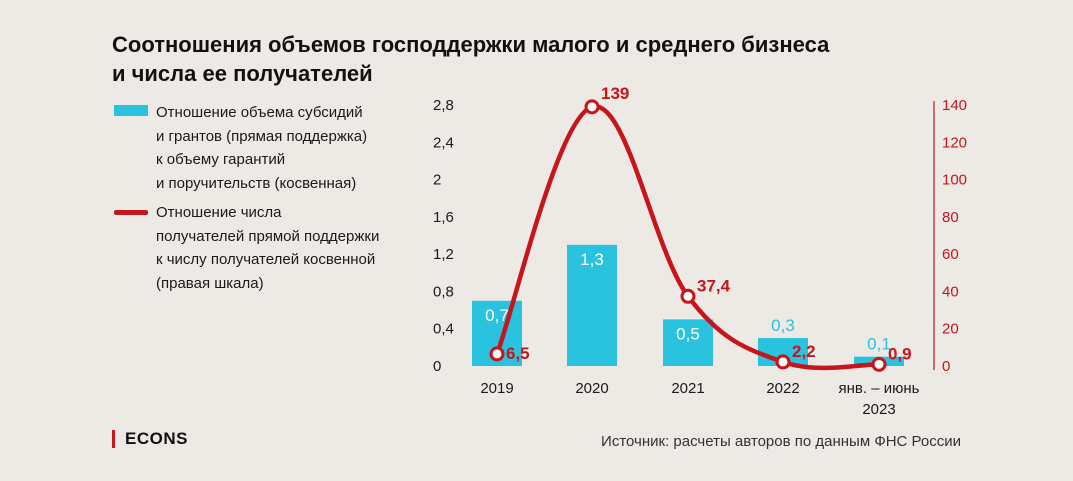  Describe the element at coordinates (954, 180) in the screenshot. I see `right-tick-label: 100` at that location.